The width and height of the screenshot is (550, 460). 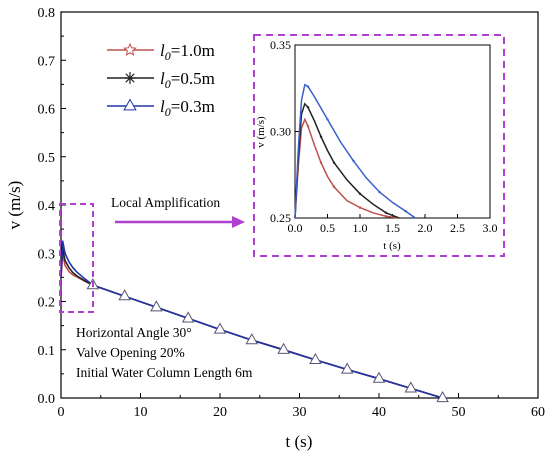 I want to click on inset-ticks, so click(x=392, y=131).